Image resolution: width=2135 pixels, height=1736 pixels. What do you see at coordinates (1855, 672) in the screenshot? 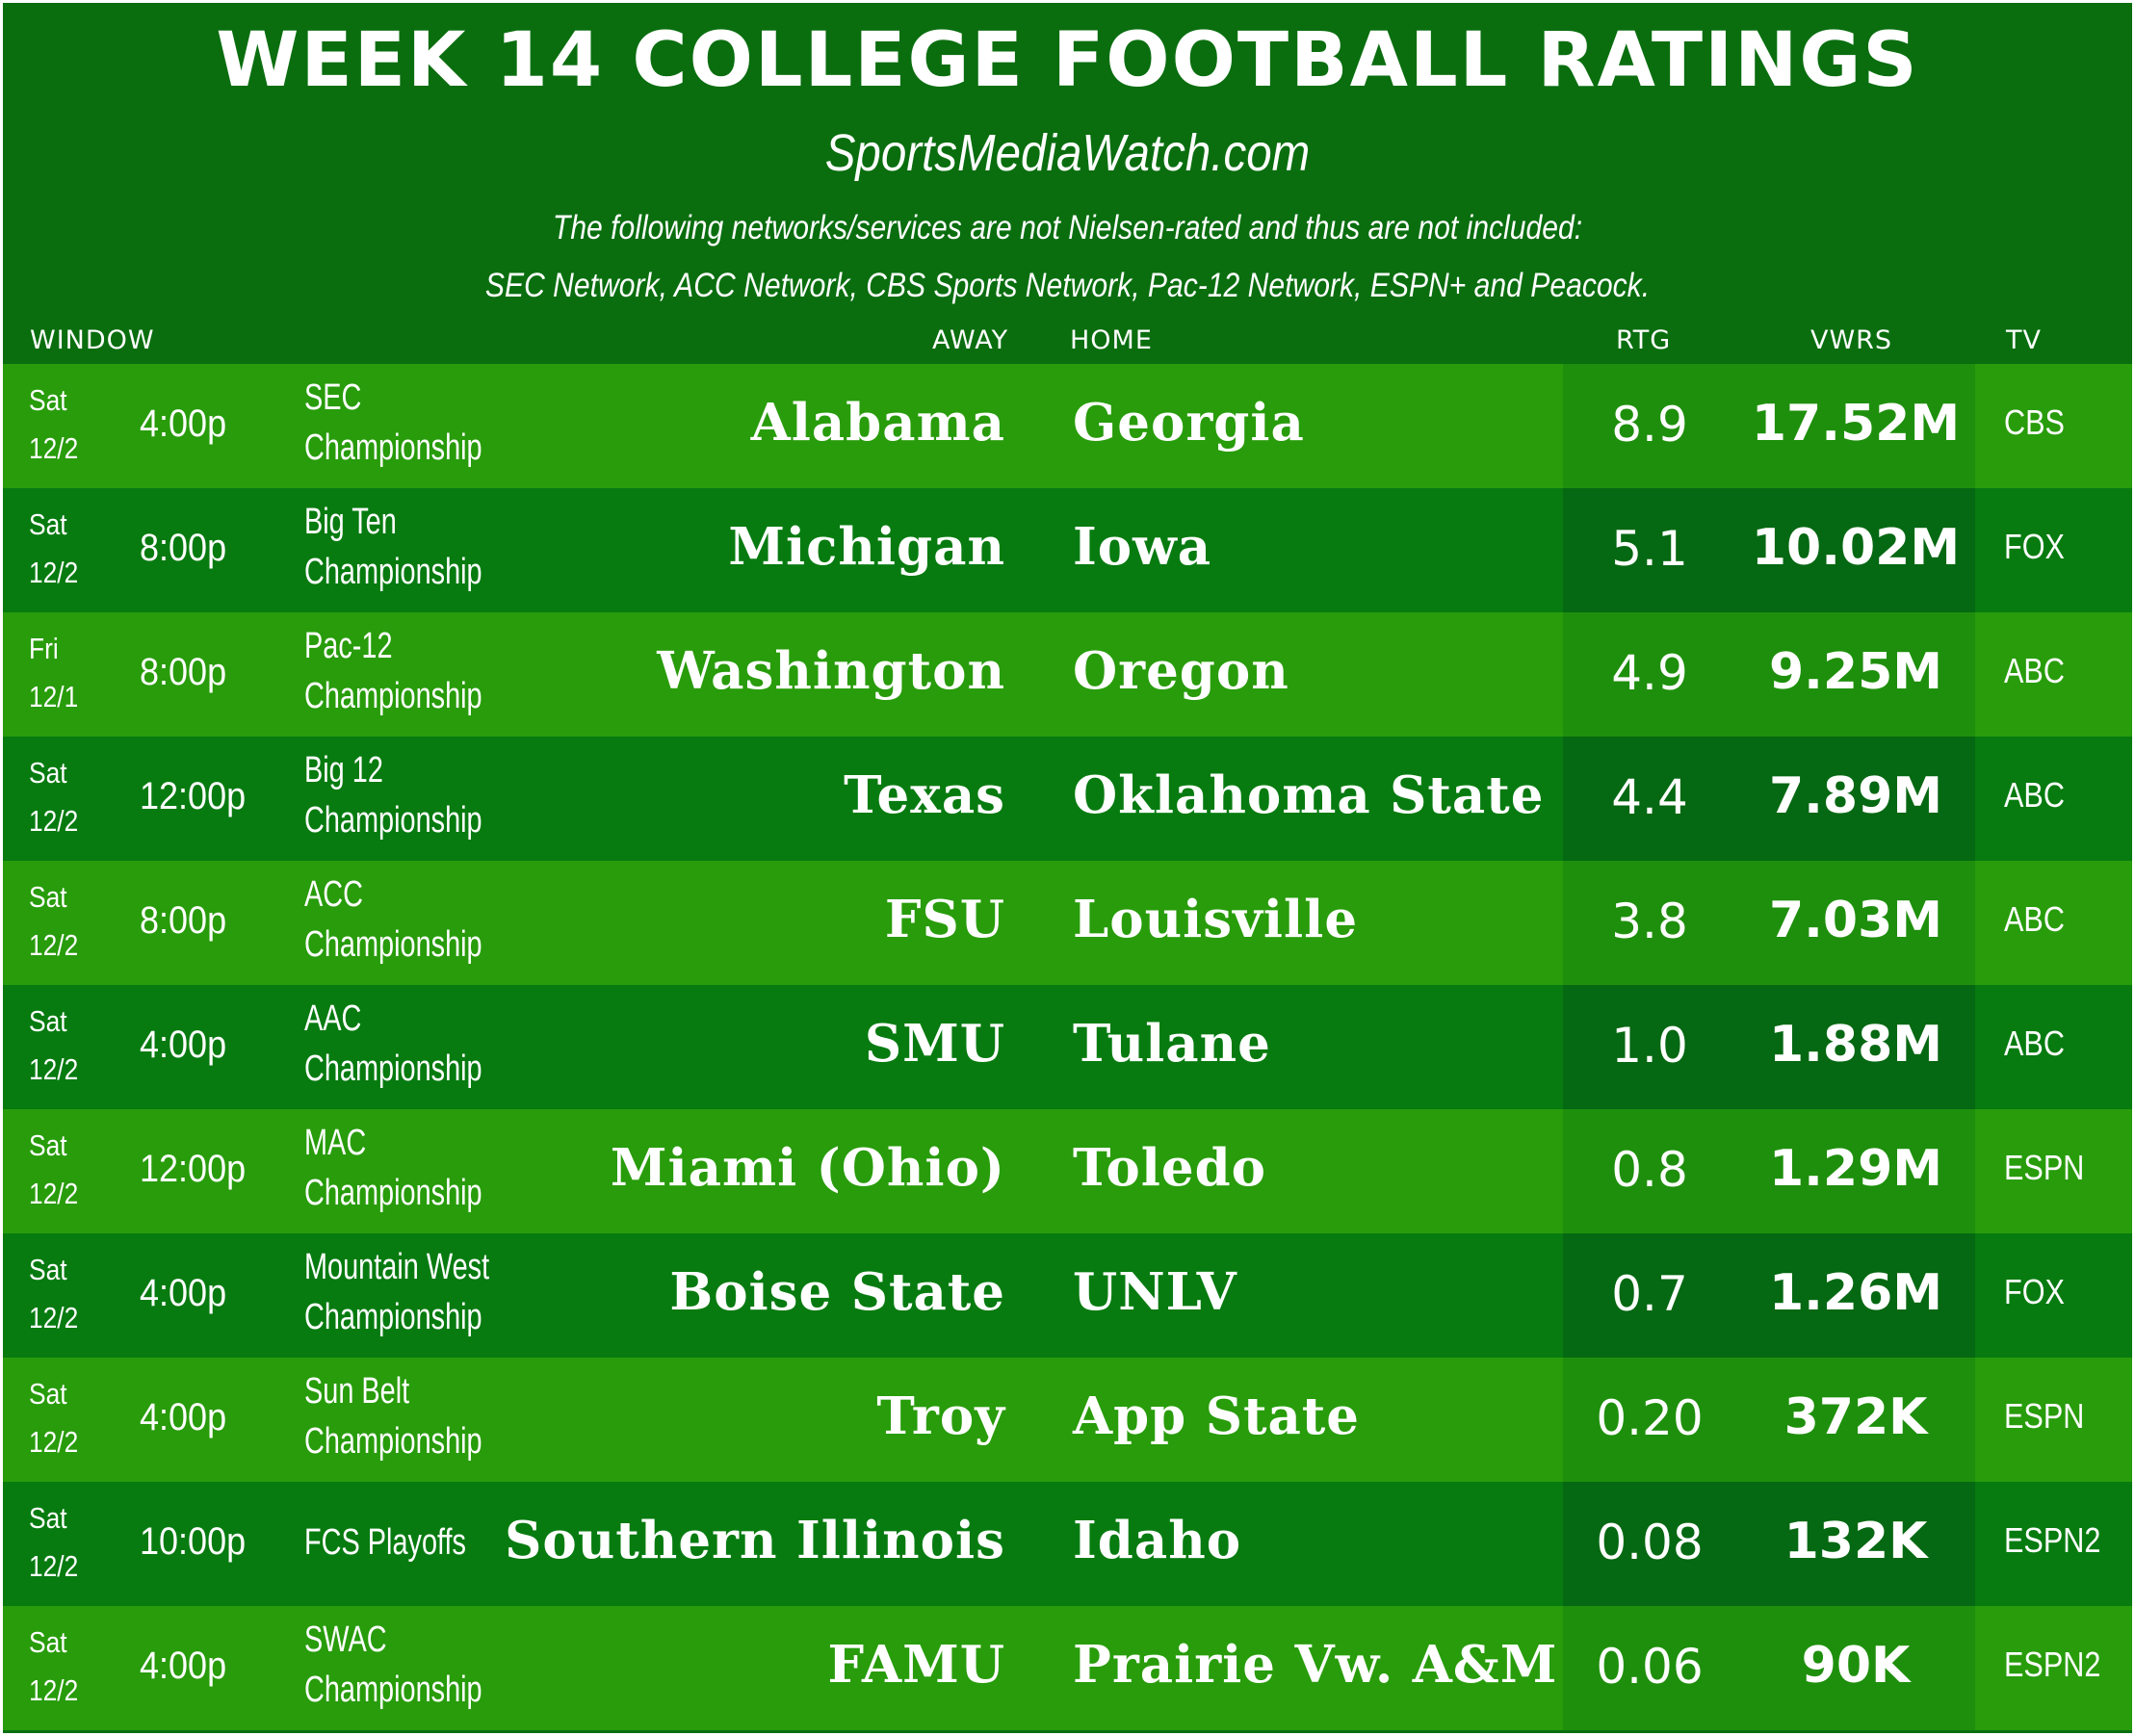
I see `viewers-value: 9.25M` at bounding box center [1855, 672].